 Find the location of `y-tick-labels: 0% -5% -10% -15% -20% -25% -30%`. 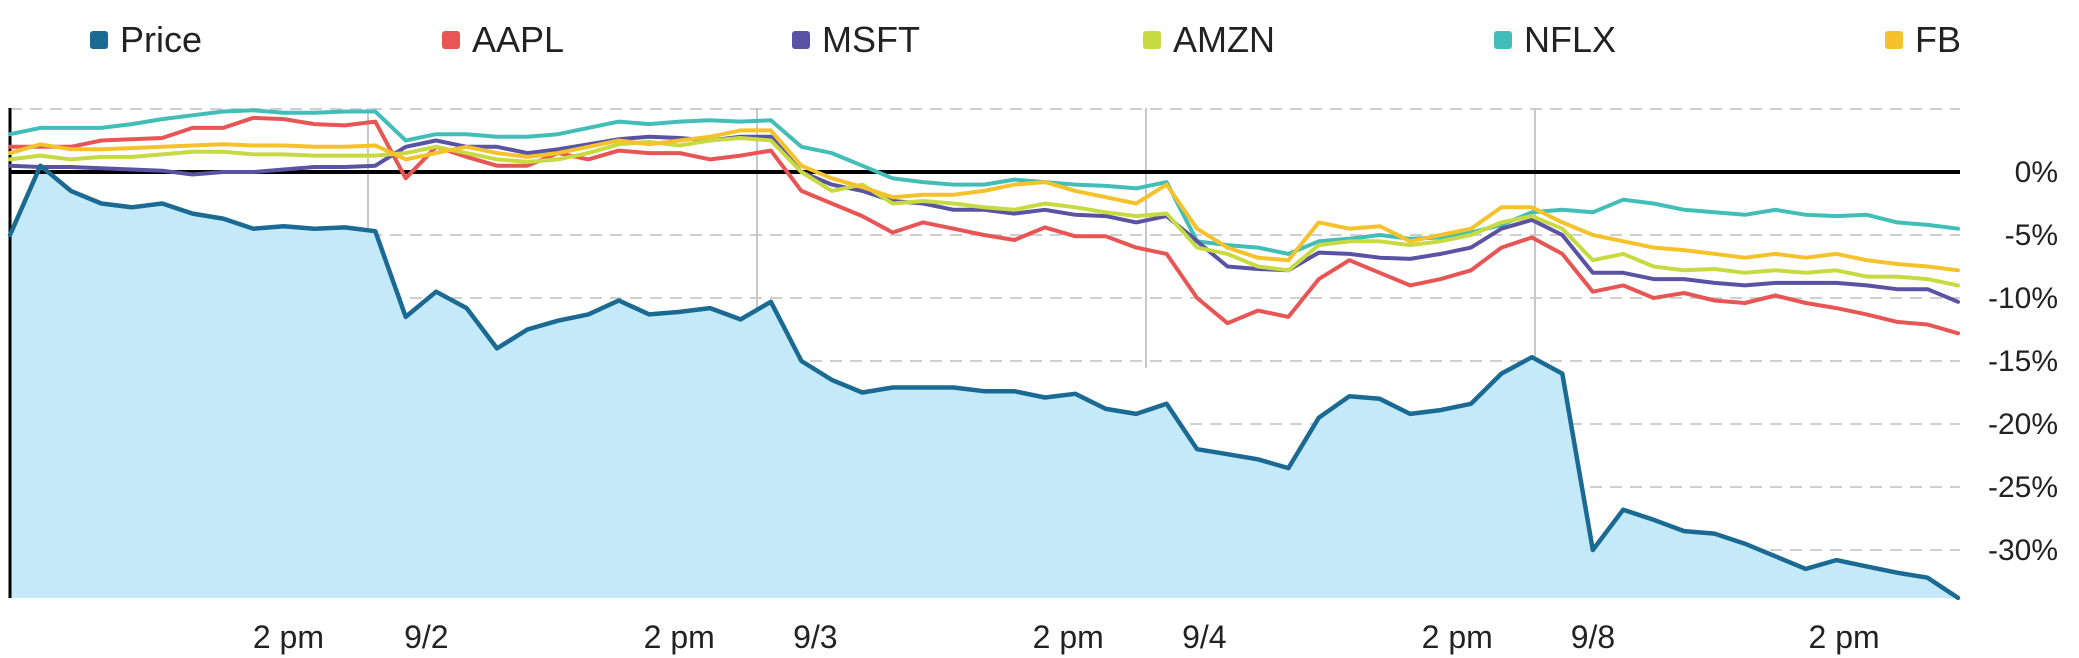

y-tick-labels: 0% -5% -10% -15% -20% -25% -30% is located at coordinates (2023, 361).